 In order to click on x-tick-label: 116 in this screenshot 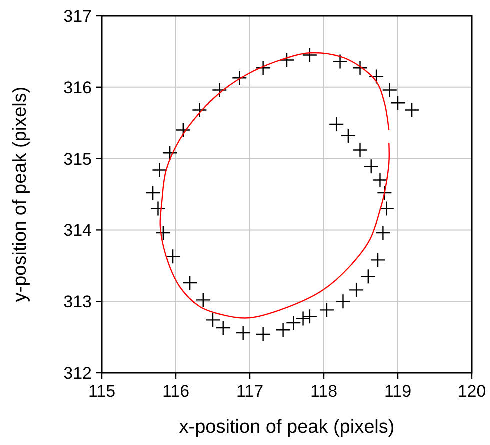, I will do `click(176, 391)`.